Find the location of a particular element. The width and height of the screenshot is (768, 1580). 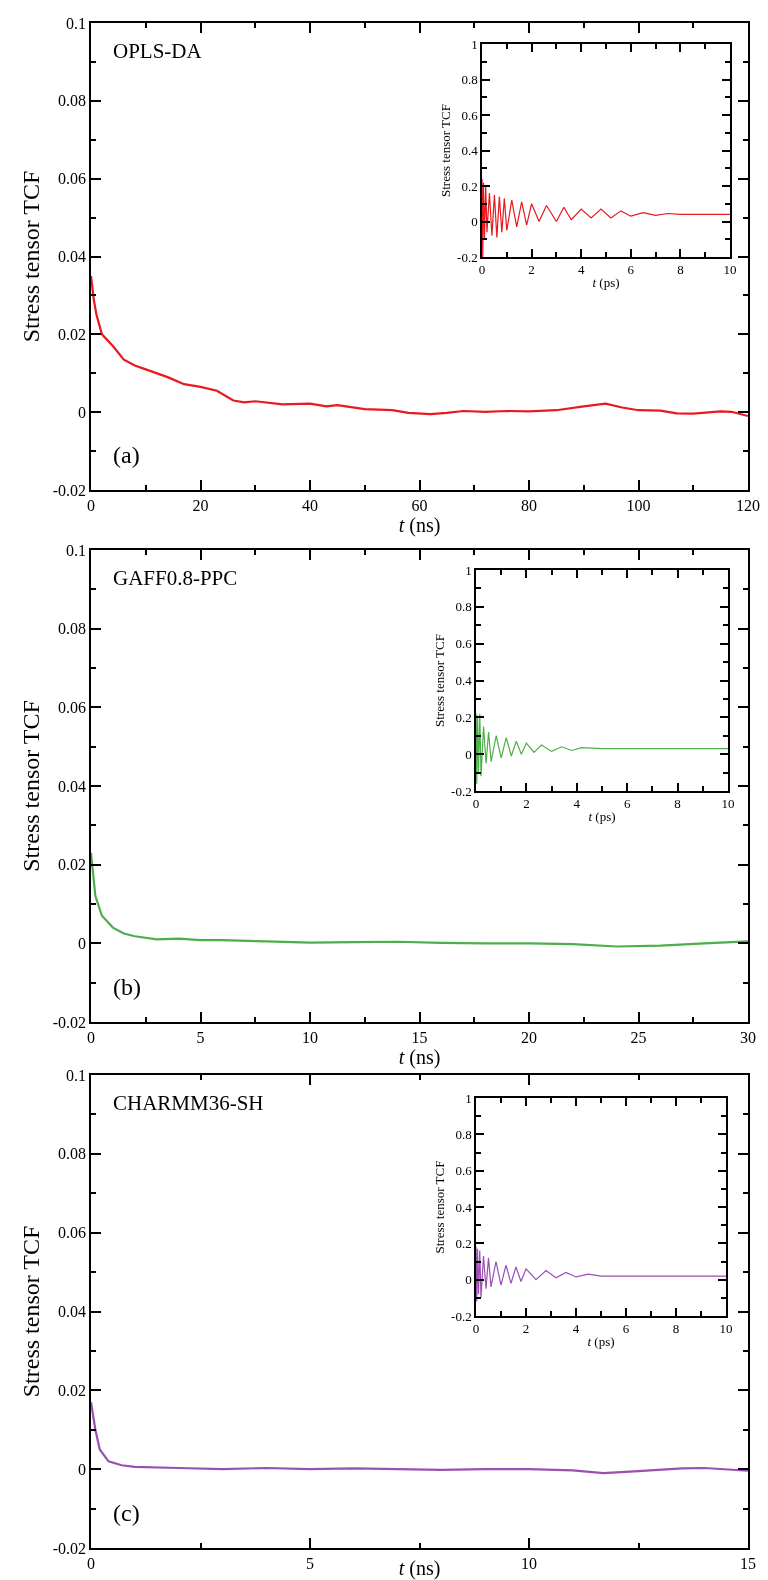

x-tick-label: 100 is located at coordinates (638, 505).